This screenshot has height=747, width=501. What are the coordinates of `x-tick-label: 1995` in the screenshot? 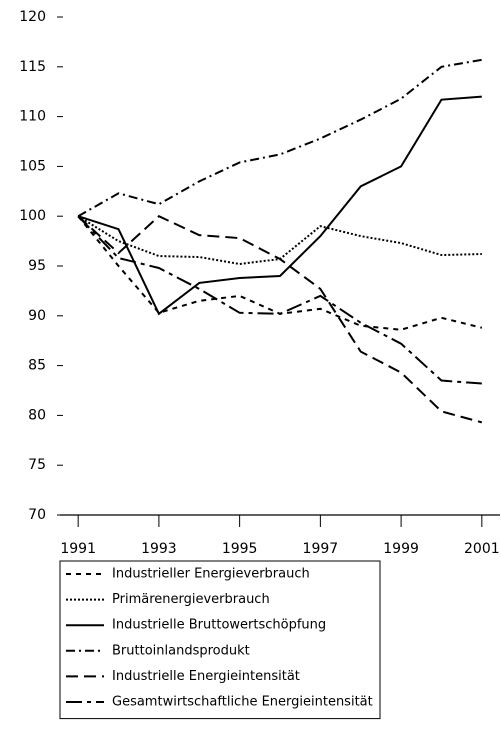 It's located at (240, 549).